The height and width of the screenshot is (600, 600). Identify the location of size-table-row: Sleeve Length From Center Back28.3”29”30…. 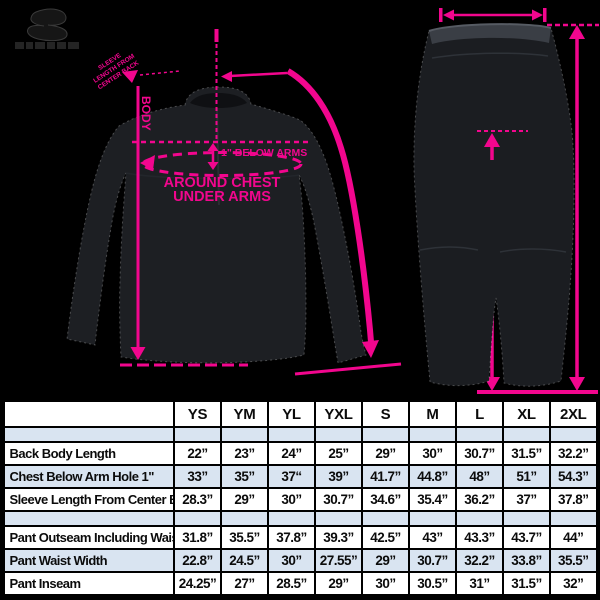
(300, 499).